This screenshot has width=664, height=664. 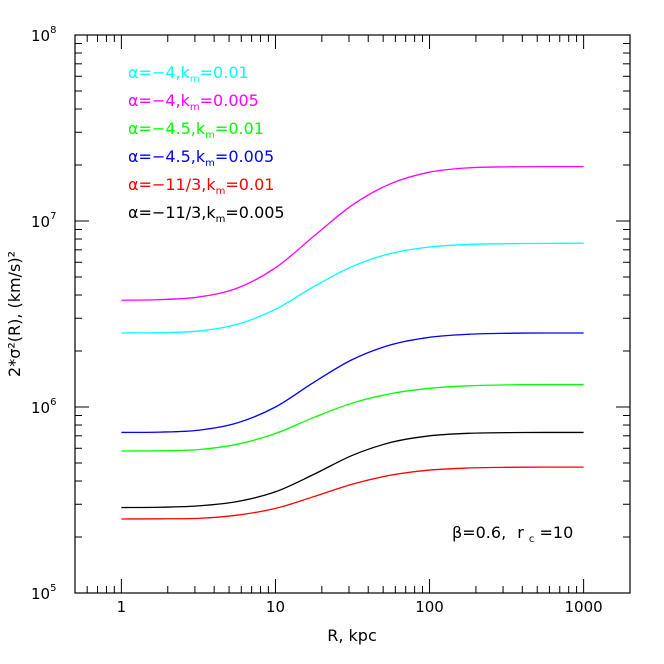 What do you see at coordinates (201, 158) in the screenshot?
I see `legend-entry-4: α=−4.5,km=0.005` at bounding box center [201, 158].